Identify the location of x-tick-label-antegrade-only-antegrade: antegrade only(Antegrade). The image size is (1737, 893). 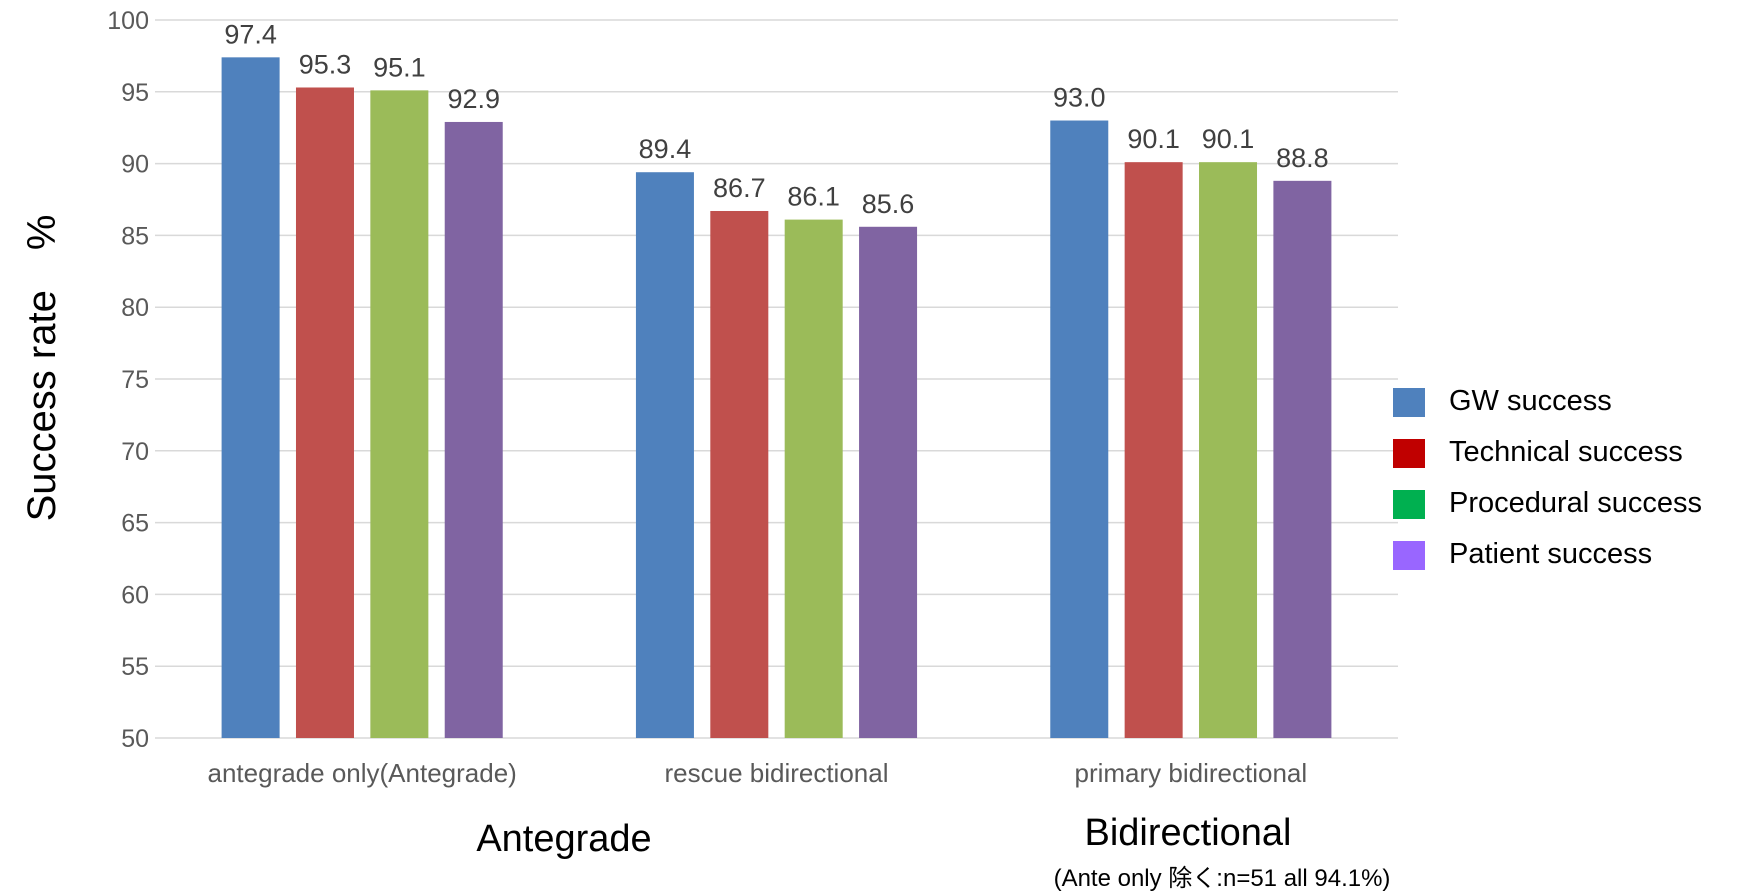
(362, 773).